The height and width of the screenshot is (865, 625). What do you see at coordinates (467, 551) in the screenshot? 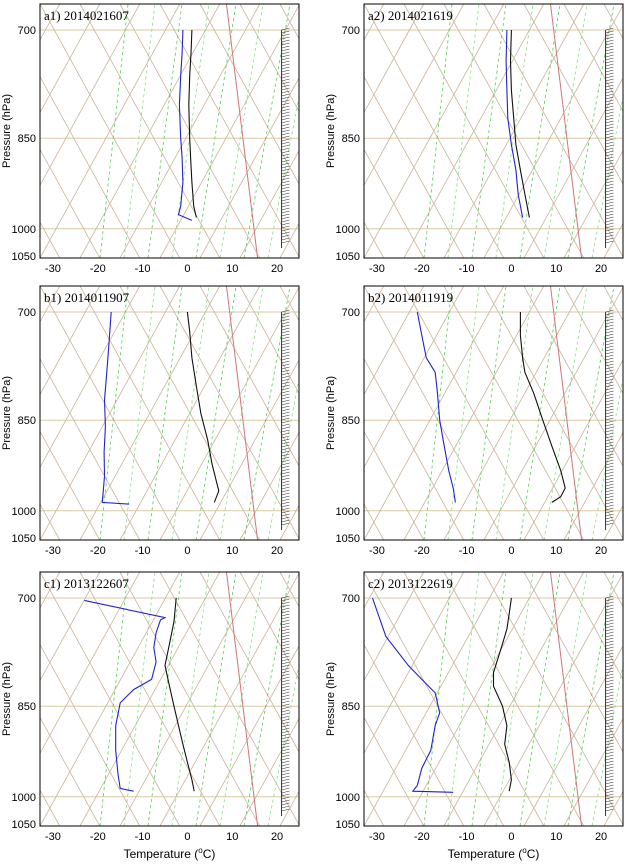
I see `x-tick-label: -10` at bounding box center [467, 551].